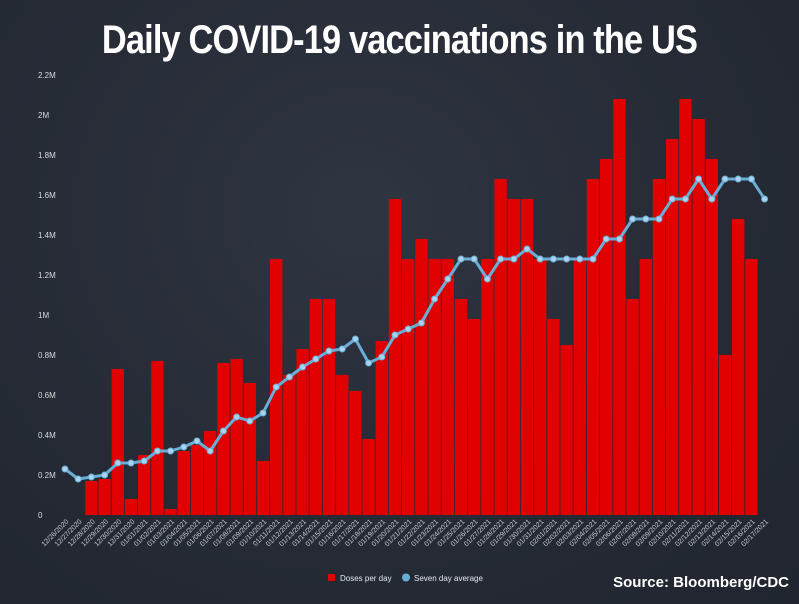 This screenshot has height=604, width=799. I want to click on y-tick-label: 1.6M, so click(47, 195).